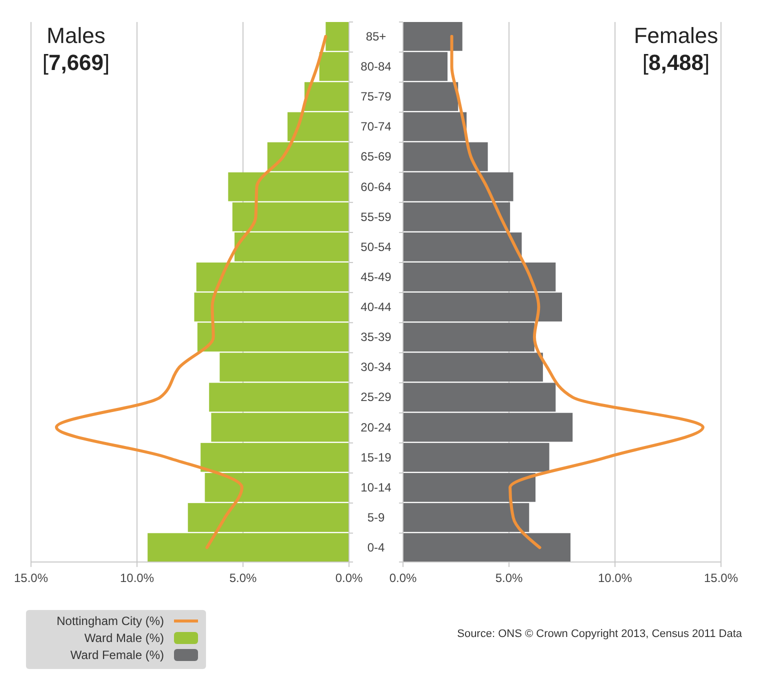  Describe the element at coordinates (376, 397) in the screenshot. I see `y-tick-label: 25-29` at that location.